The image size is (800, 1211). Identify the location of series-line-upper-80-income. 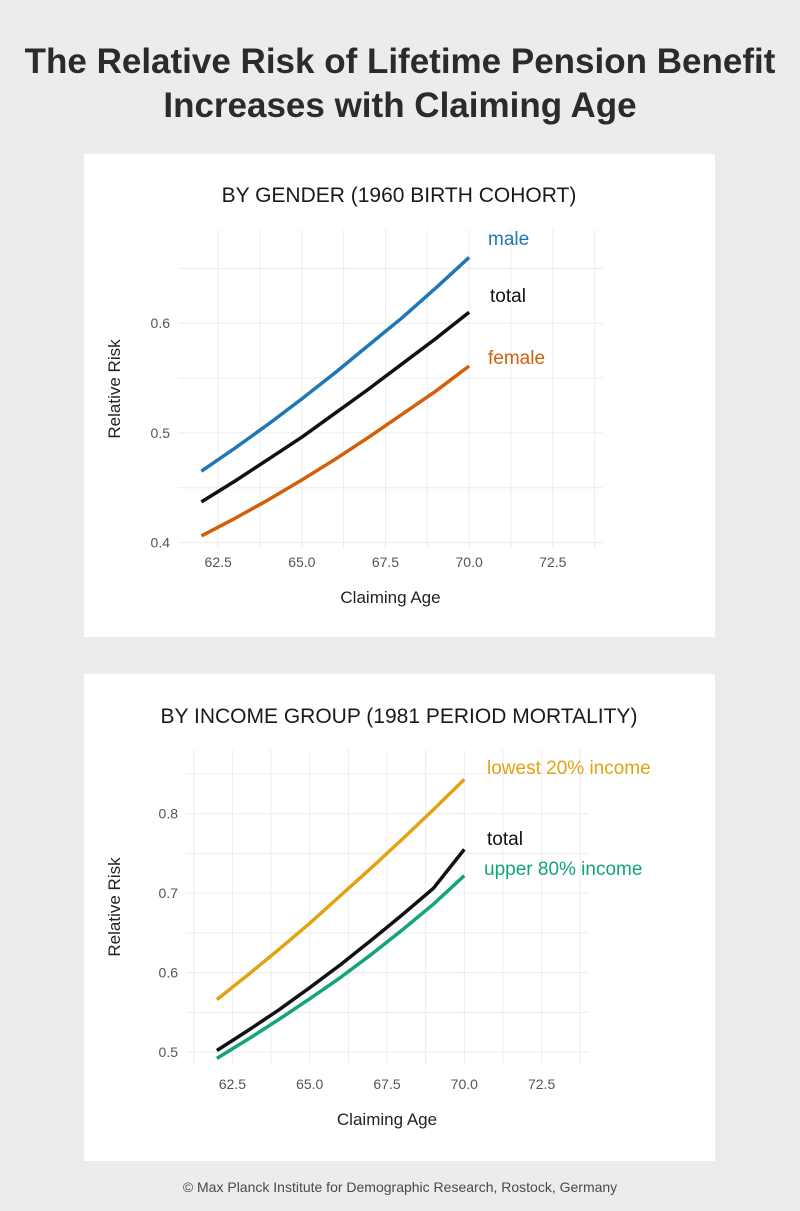
(340, 967).